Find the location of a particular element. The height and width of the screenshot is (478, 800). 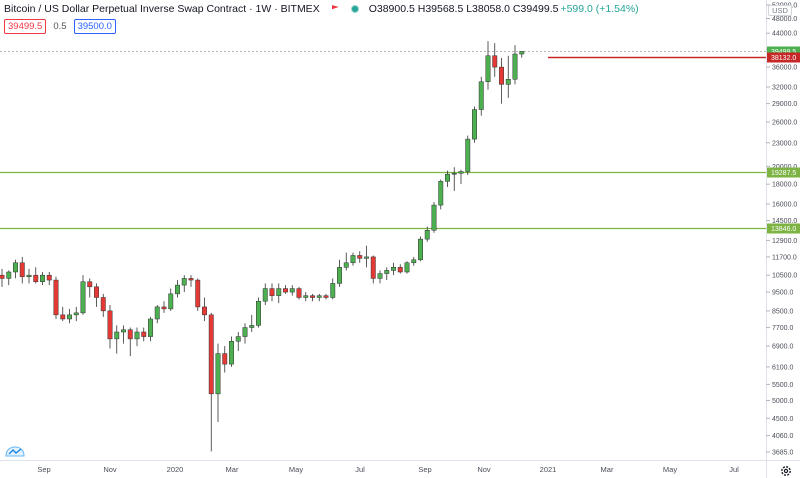

ohlc-values: O38900.5 H39568.5 L38058.0 C39499.5 is located at coordinates (463, 9).